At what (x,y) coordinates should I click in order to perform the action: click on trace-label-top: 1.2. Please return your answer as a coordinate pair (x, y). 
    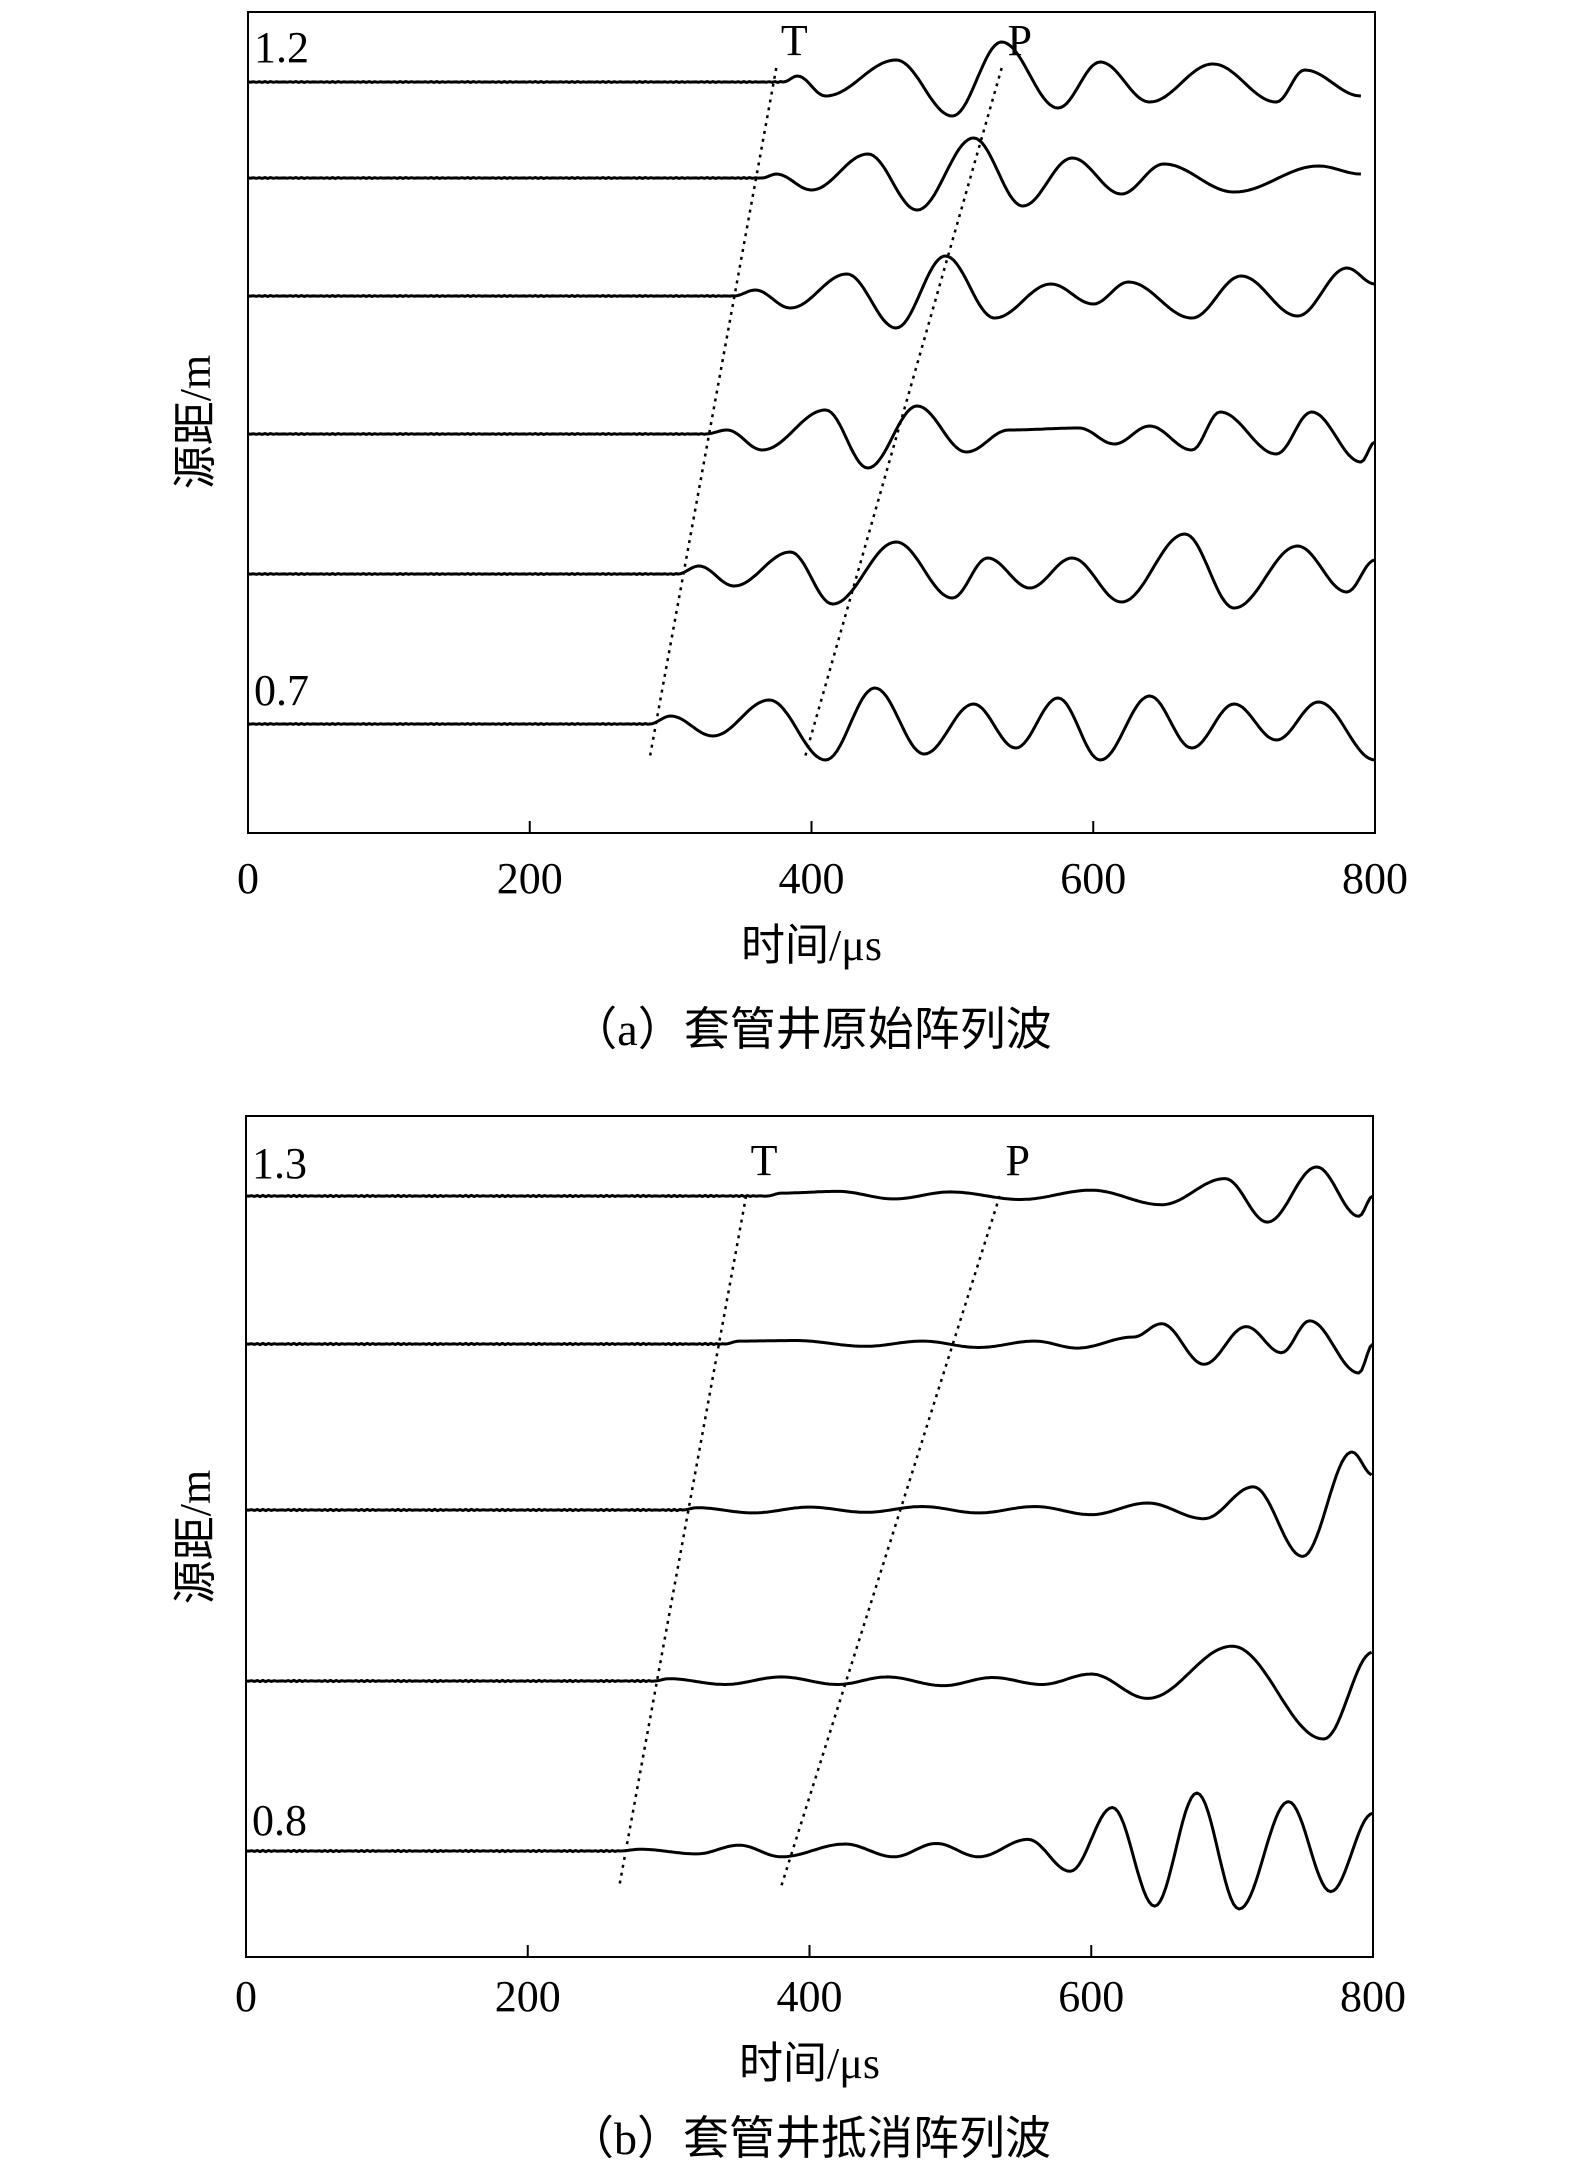
    Looking at the image, I should click on (281, 47).